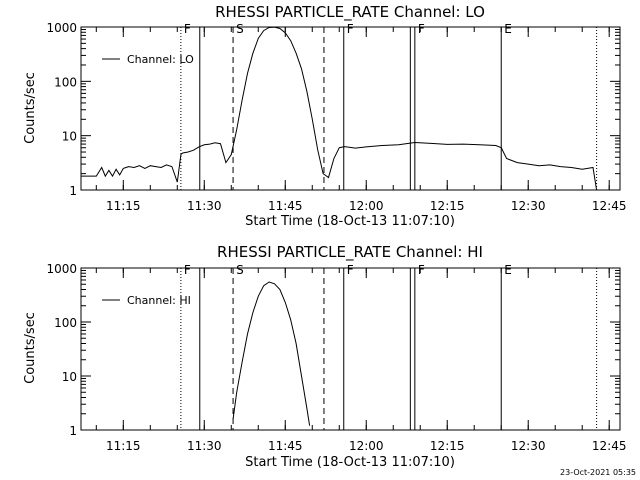  What do you see at coordinates (160, 59) in the screenshot?
I see `legend-label: Channel: LO` at bounding box center [160, 59].